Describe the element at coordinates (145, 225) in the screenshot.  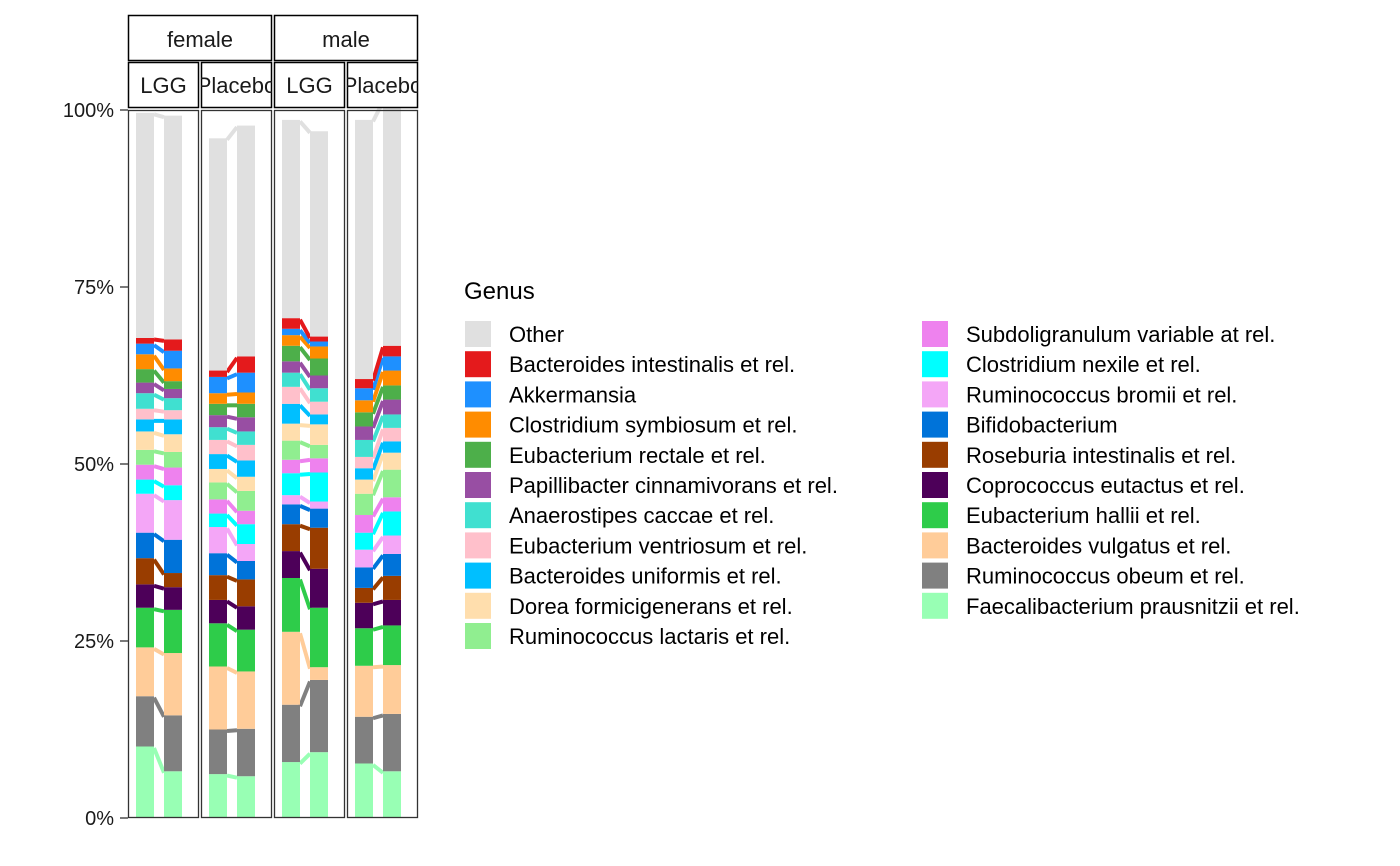
I see `bar-segment-female-lgg-1-other` at that location.